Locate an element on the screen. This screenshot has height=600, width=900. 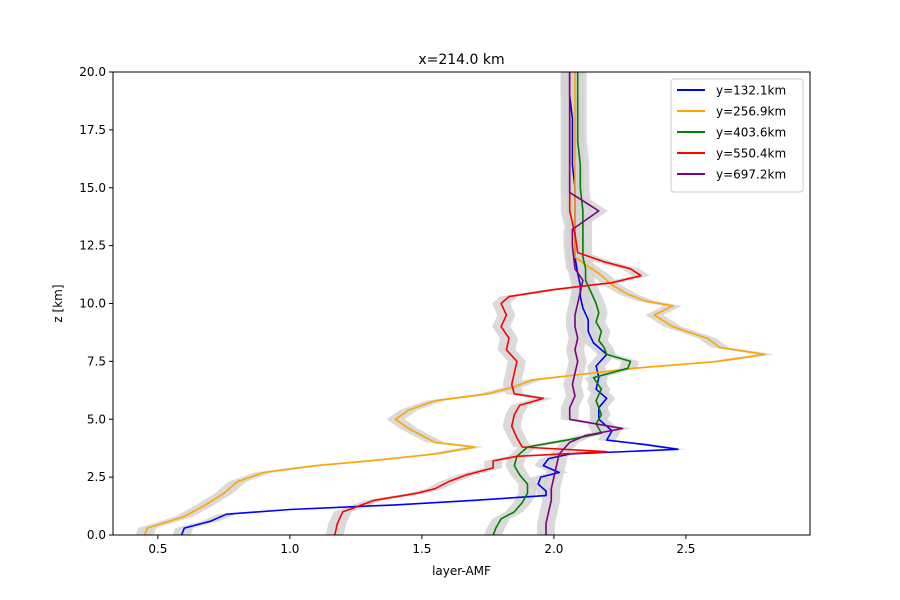
legend-label: y=550.4km is located at coordinates (751, 154).